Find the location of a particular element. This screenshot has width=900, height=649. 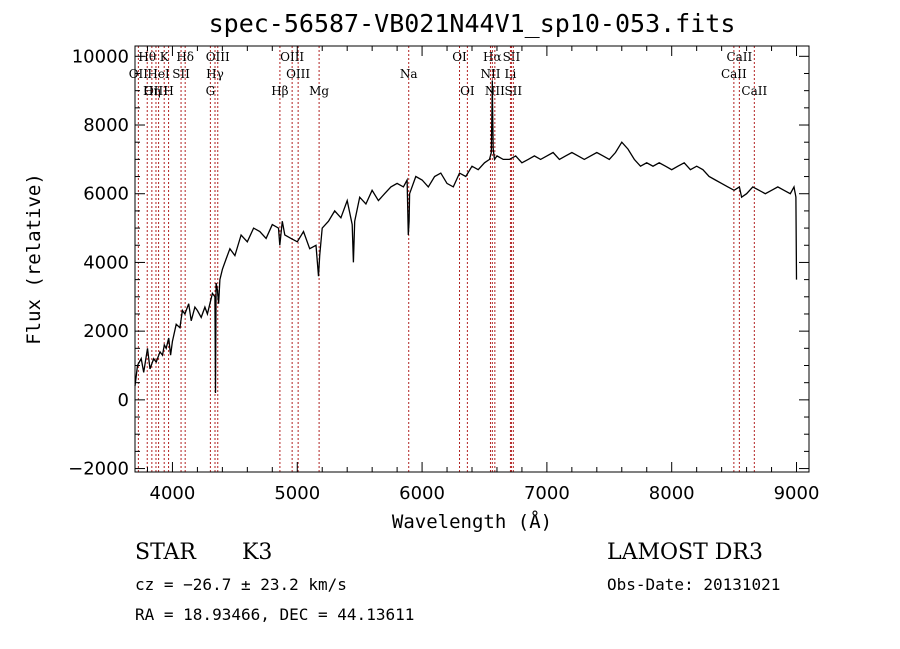

y-tick-label: 6000 is located at coordinates (106, 194).